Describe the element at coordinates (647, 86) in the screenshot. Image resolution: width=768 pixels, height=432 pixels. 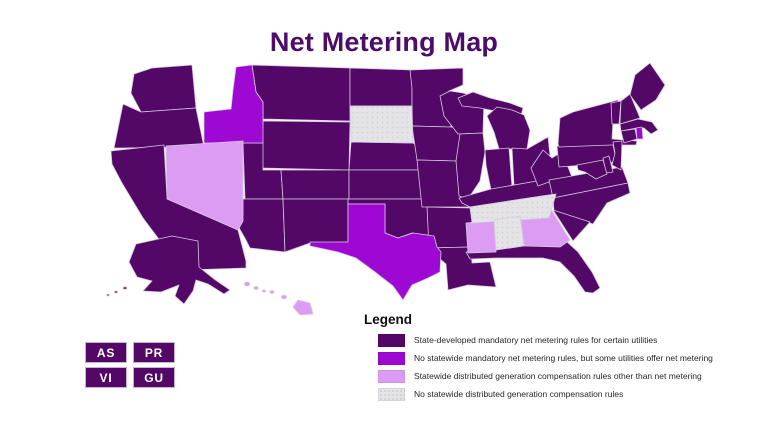
I see `state-me` at that location.